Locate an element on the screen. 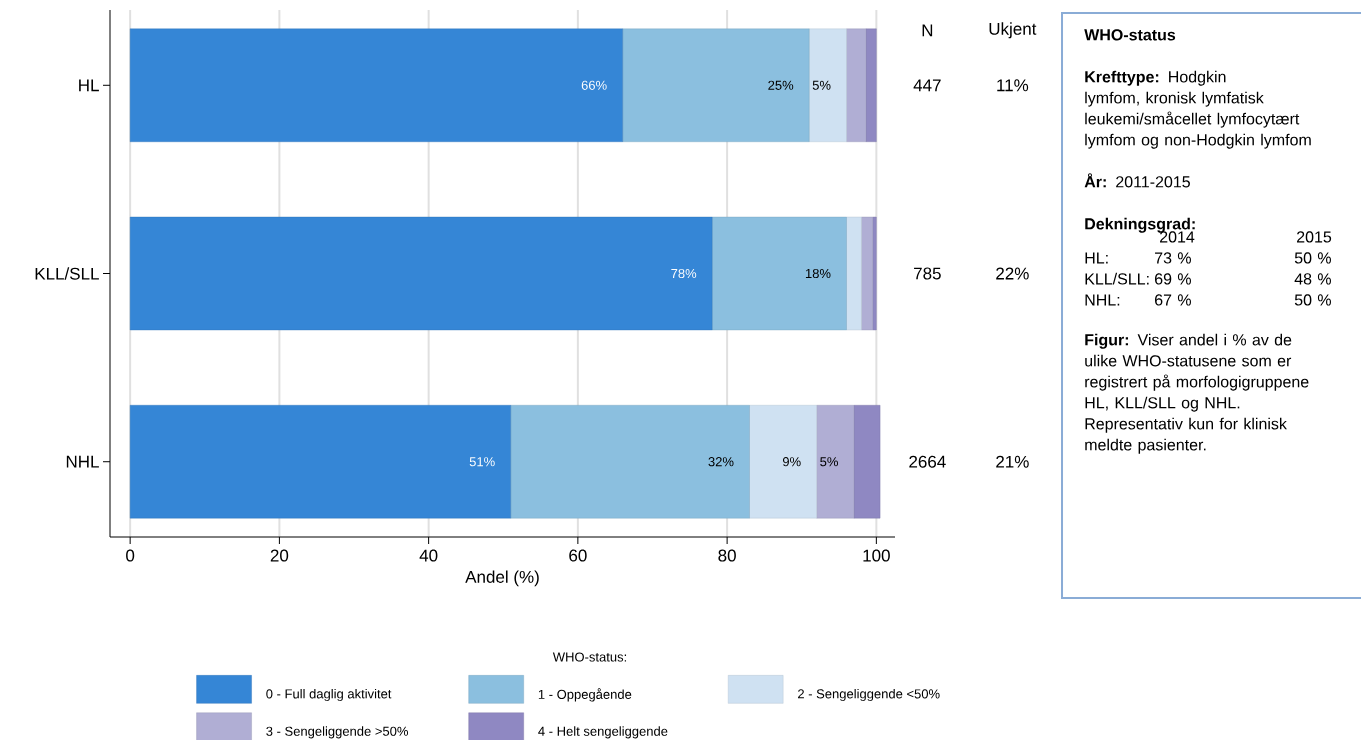  x-tick-label: 20 is located at coordinates (279, 555).